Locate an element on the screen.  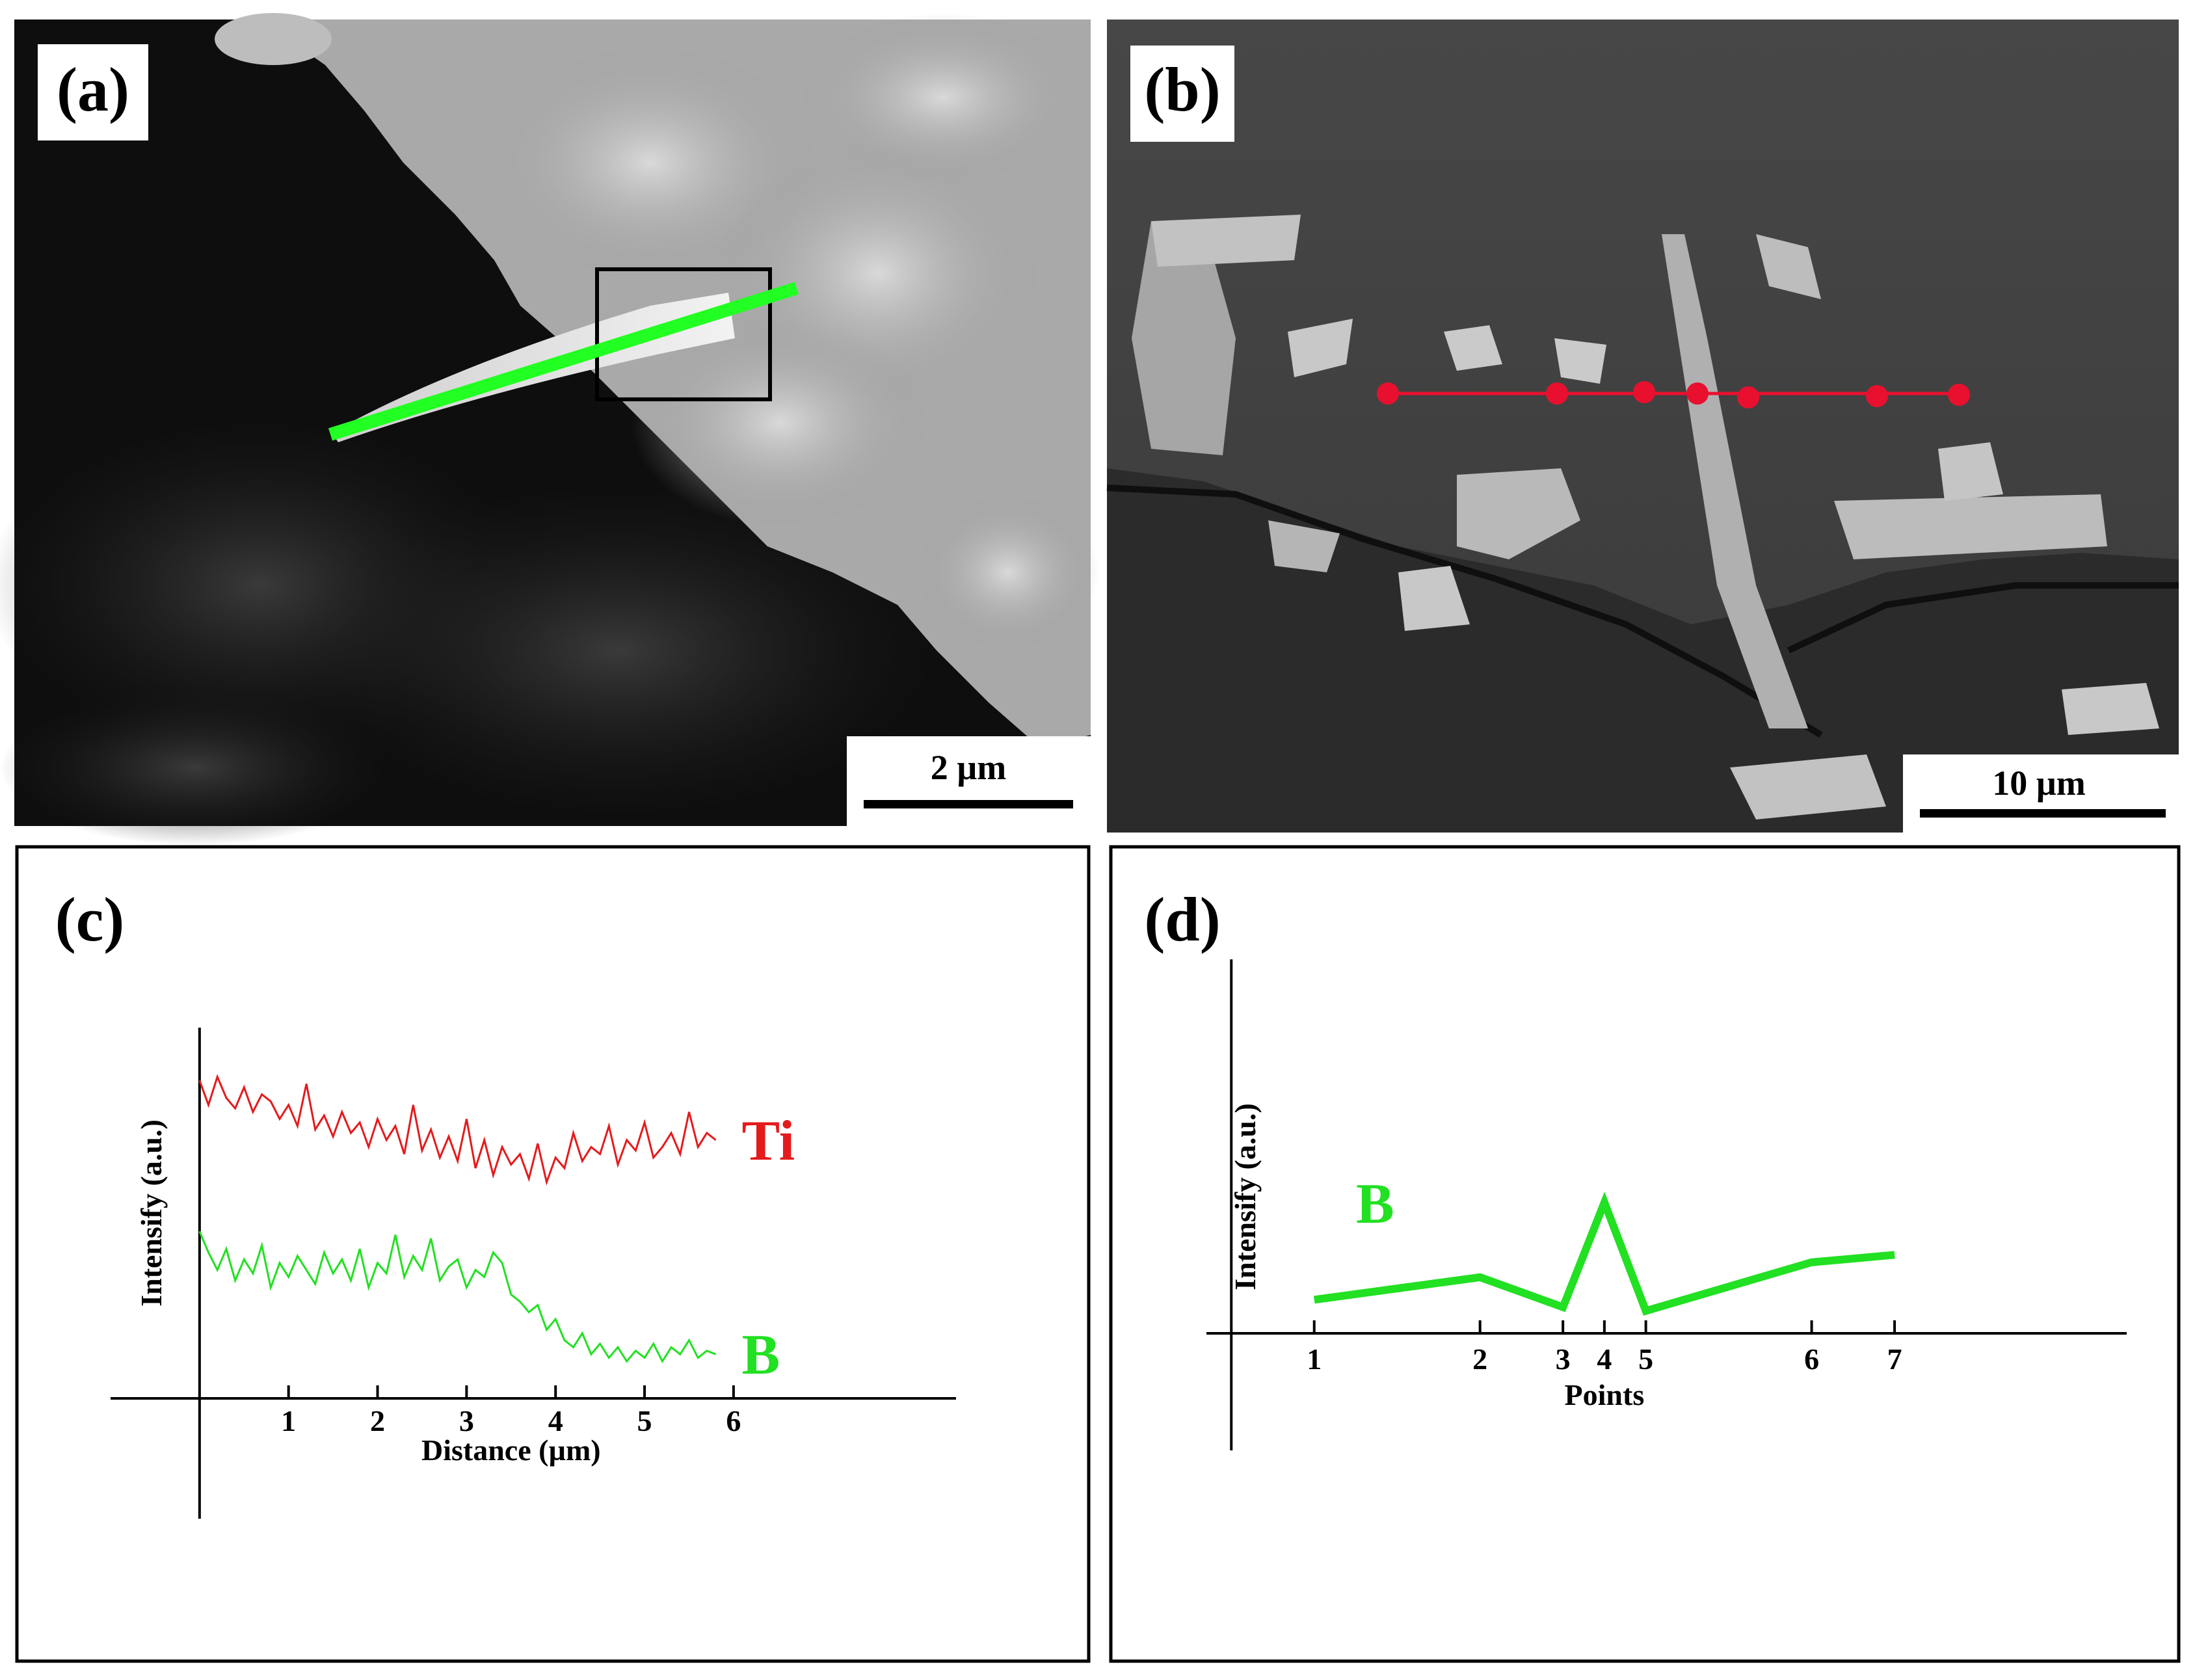
panel-d-label: (d) is located at coordinates (1182, 919).